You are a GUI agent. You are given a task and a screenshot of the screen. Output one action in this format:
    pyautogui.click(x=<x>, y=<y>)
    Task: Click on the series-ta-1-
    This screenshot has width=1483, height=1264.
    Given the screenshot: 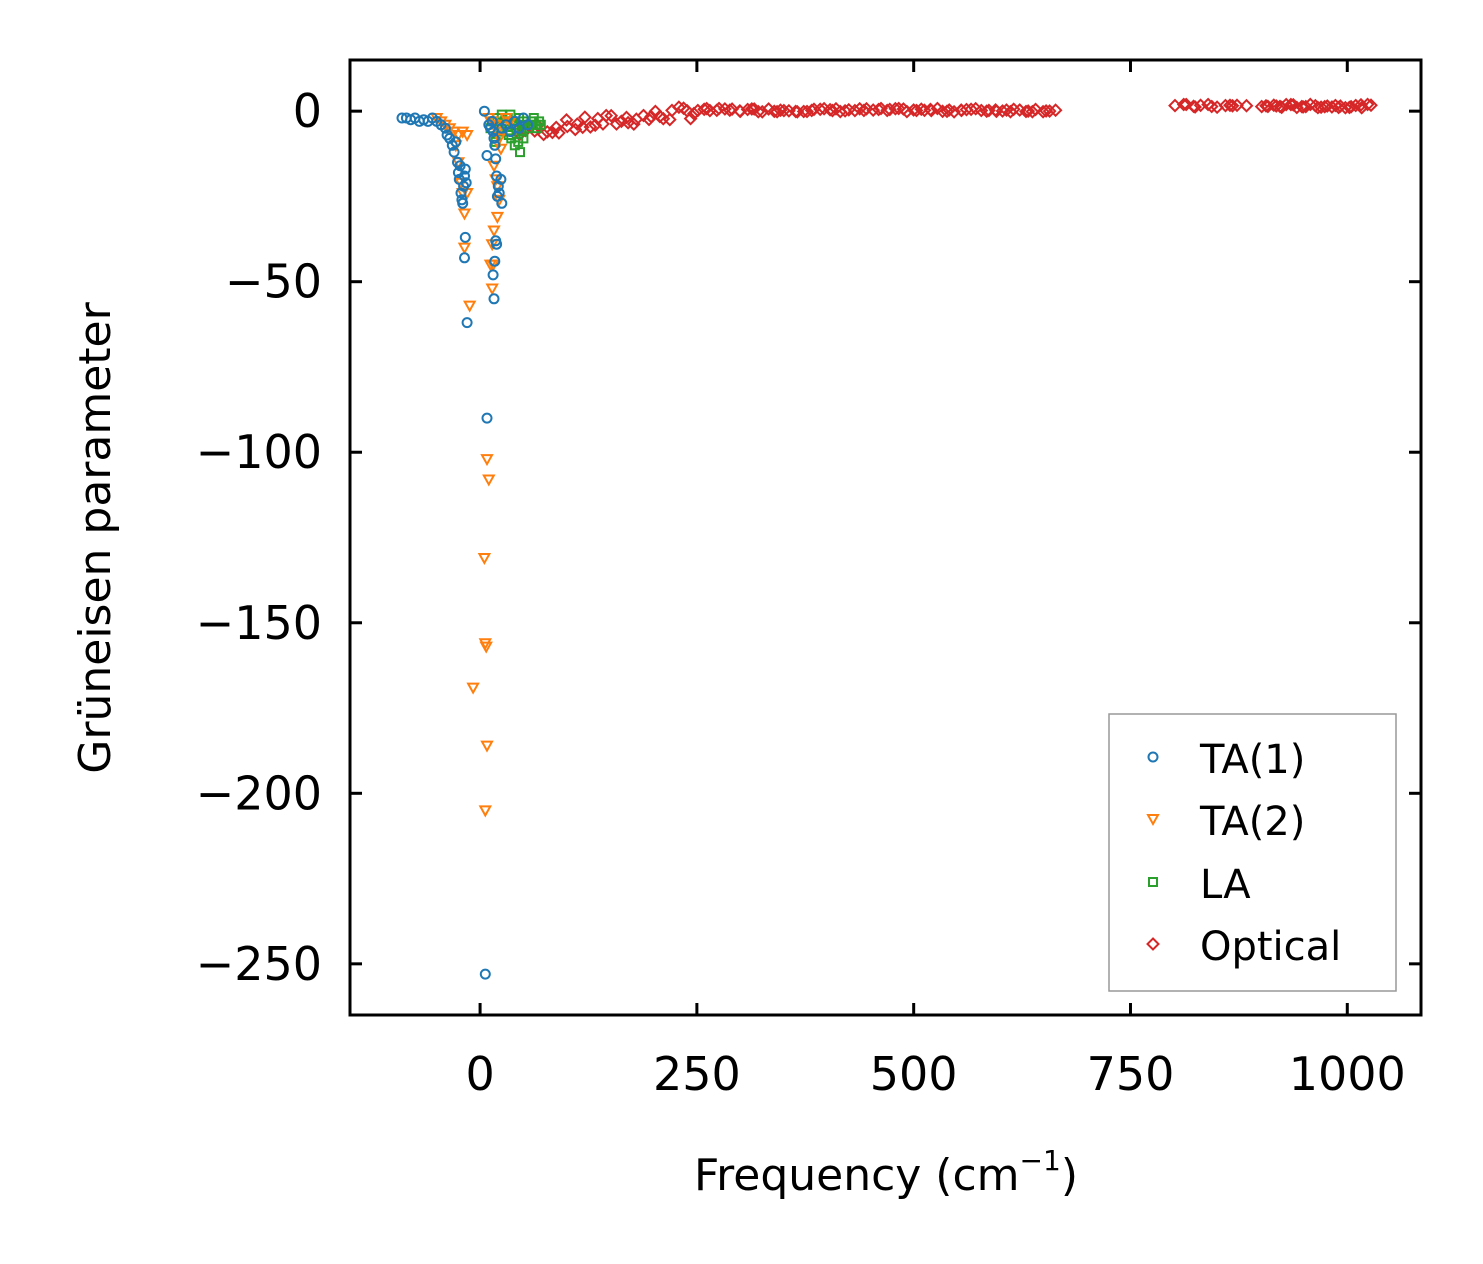 What is the action you would take?
    pyautogui.click(x=465, y=542)
    